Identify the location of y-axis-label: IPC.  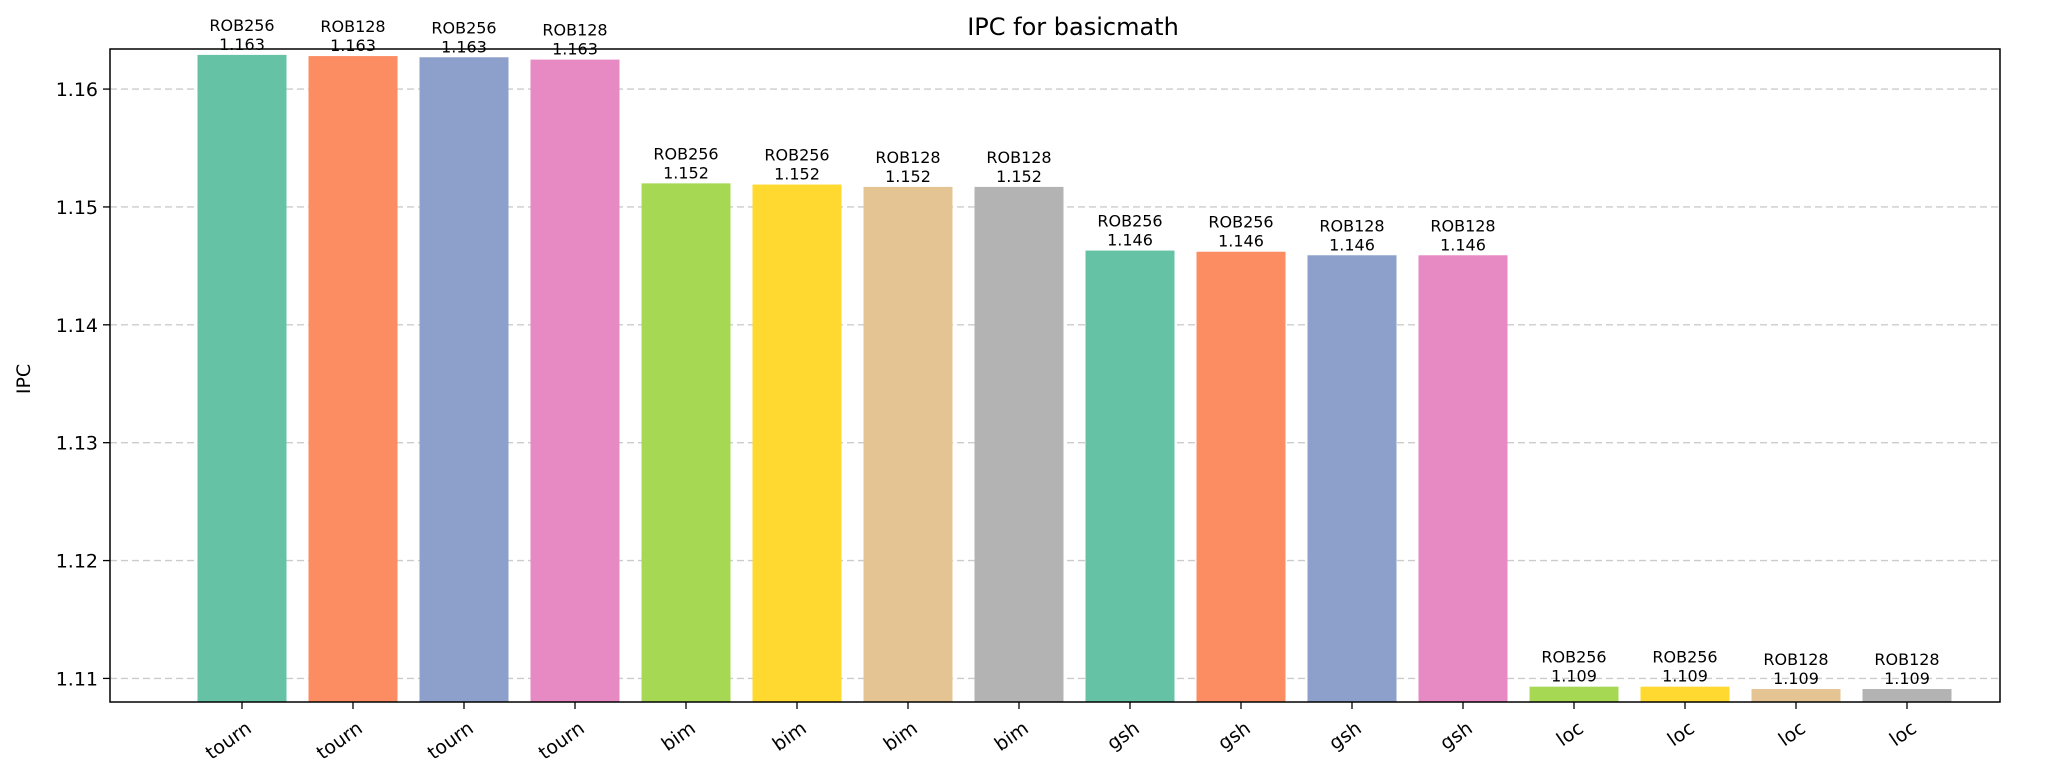
(24, 379).